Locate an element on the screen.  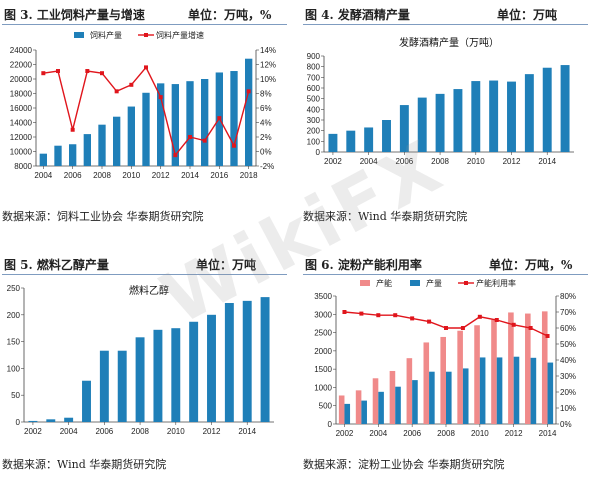
y-tick-label: 2500 is located at coordinates (323, 333).